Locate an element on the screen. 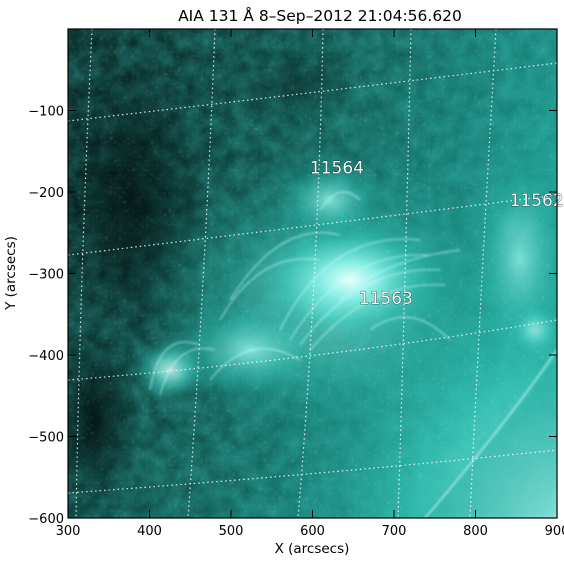 This screenshot has height=564, width=564. active-region-label-11563: 11563 is located at coordinates (386, 299).